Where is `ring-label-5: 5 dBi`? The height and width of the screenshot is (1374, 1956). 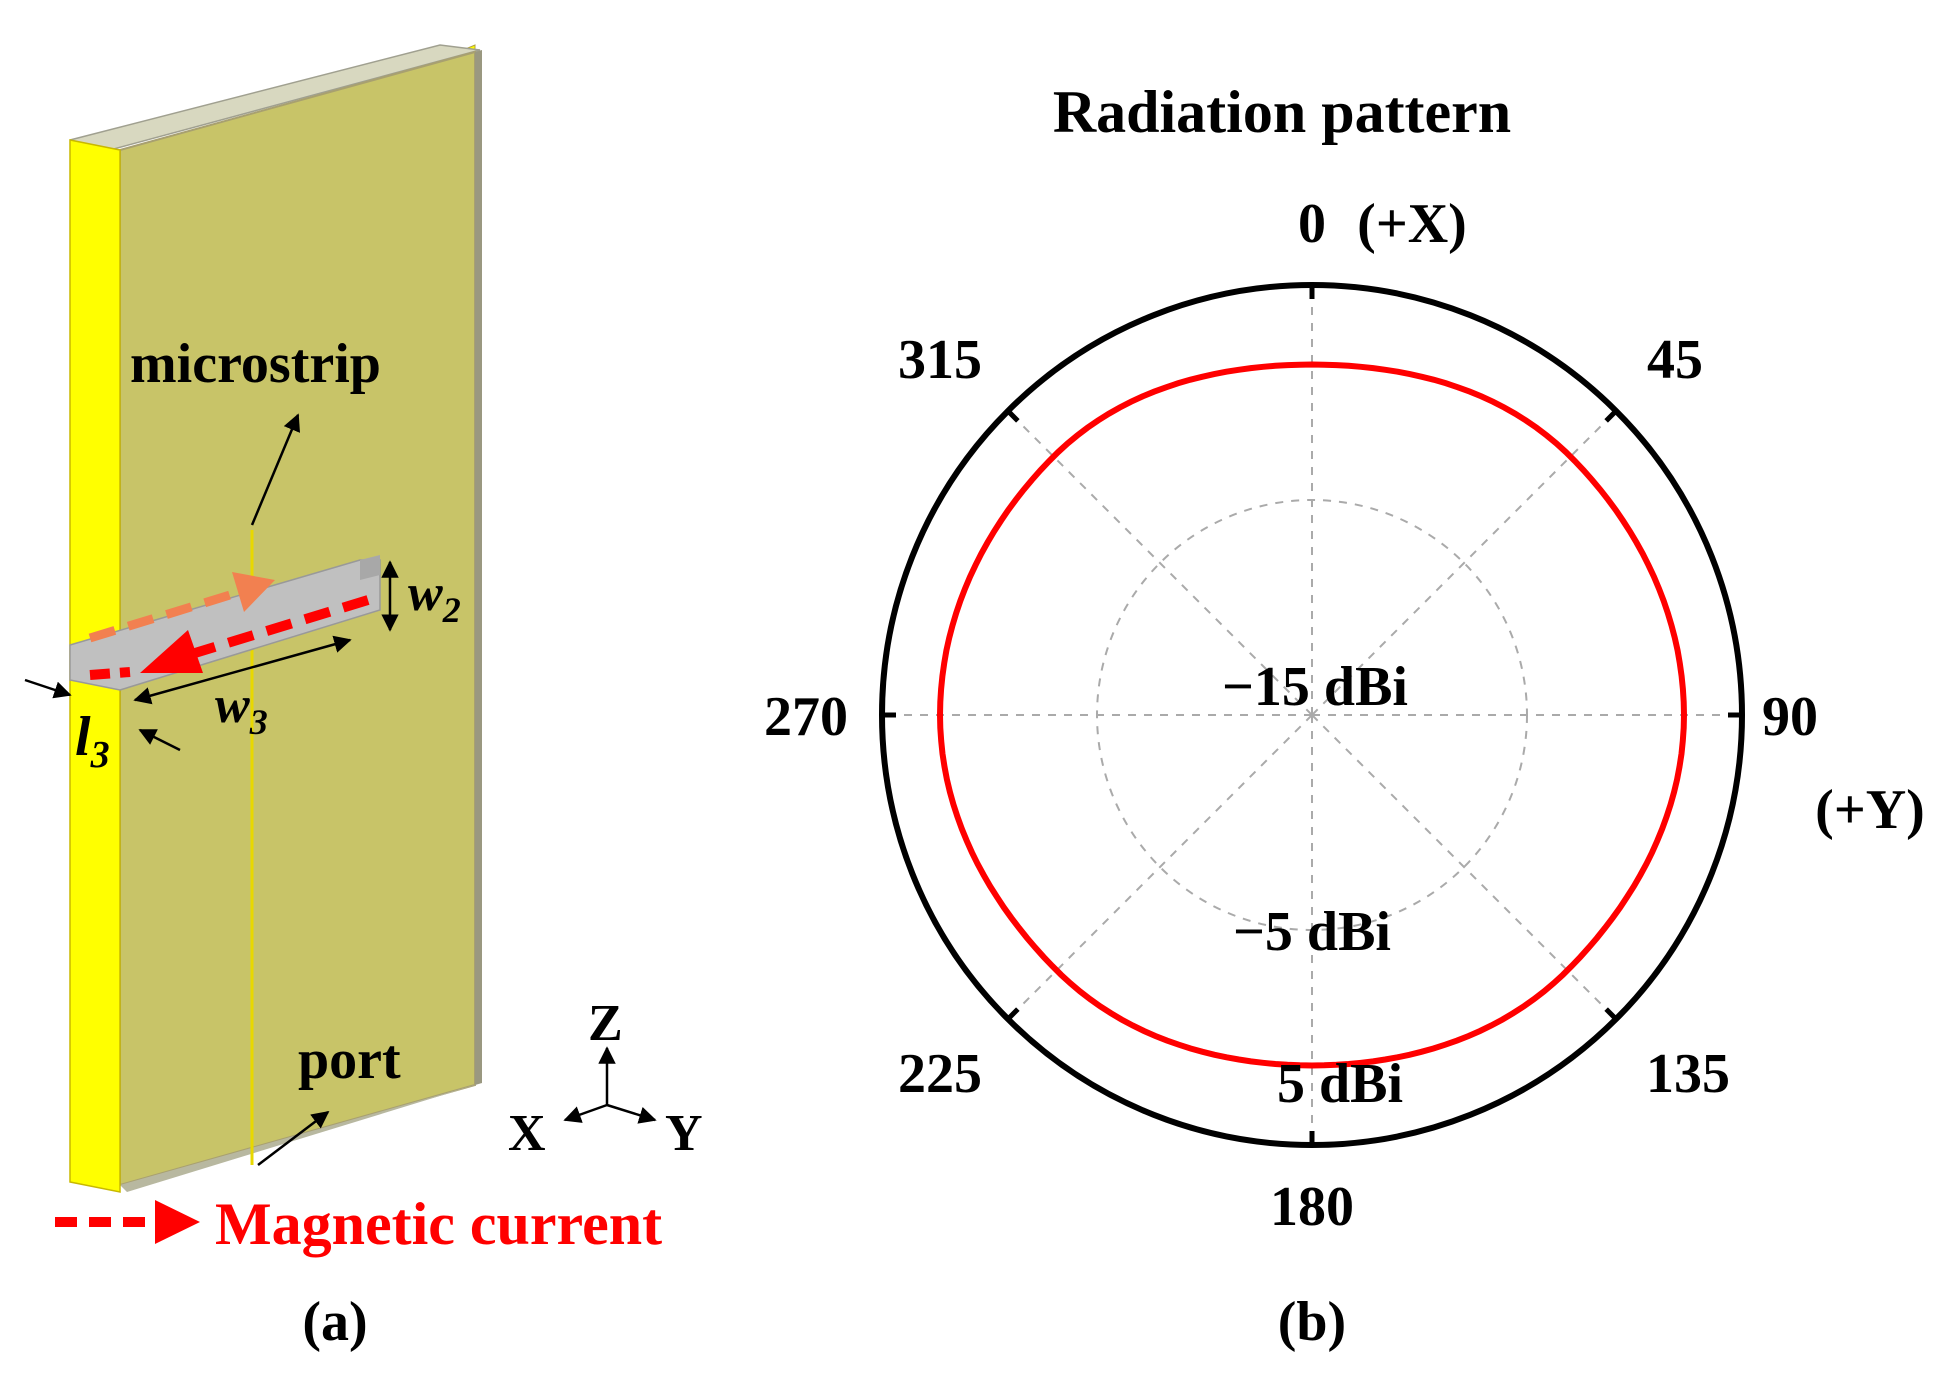
ring-label-5: 5 dBi is located at coordinates (1340, 1084).